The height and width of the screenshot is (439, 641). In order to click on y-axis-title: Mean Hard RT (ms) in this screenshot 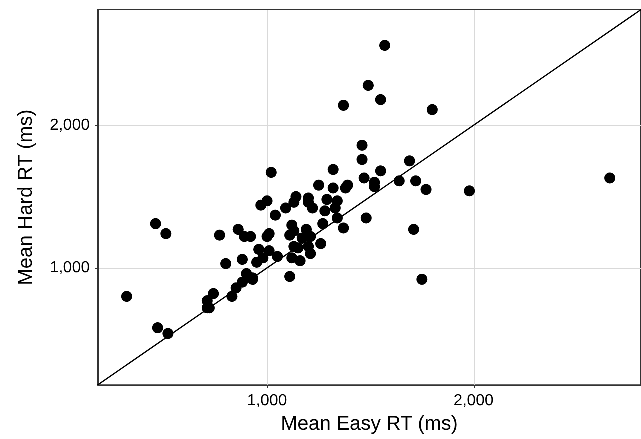, I will do `click(26, 198)`.